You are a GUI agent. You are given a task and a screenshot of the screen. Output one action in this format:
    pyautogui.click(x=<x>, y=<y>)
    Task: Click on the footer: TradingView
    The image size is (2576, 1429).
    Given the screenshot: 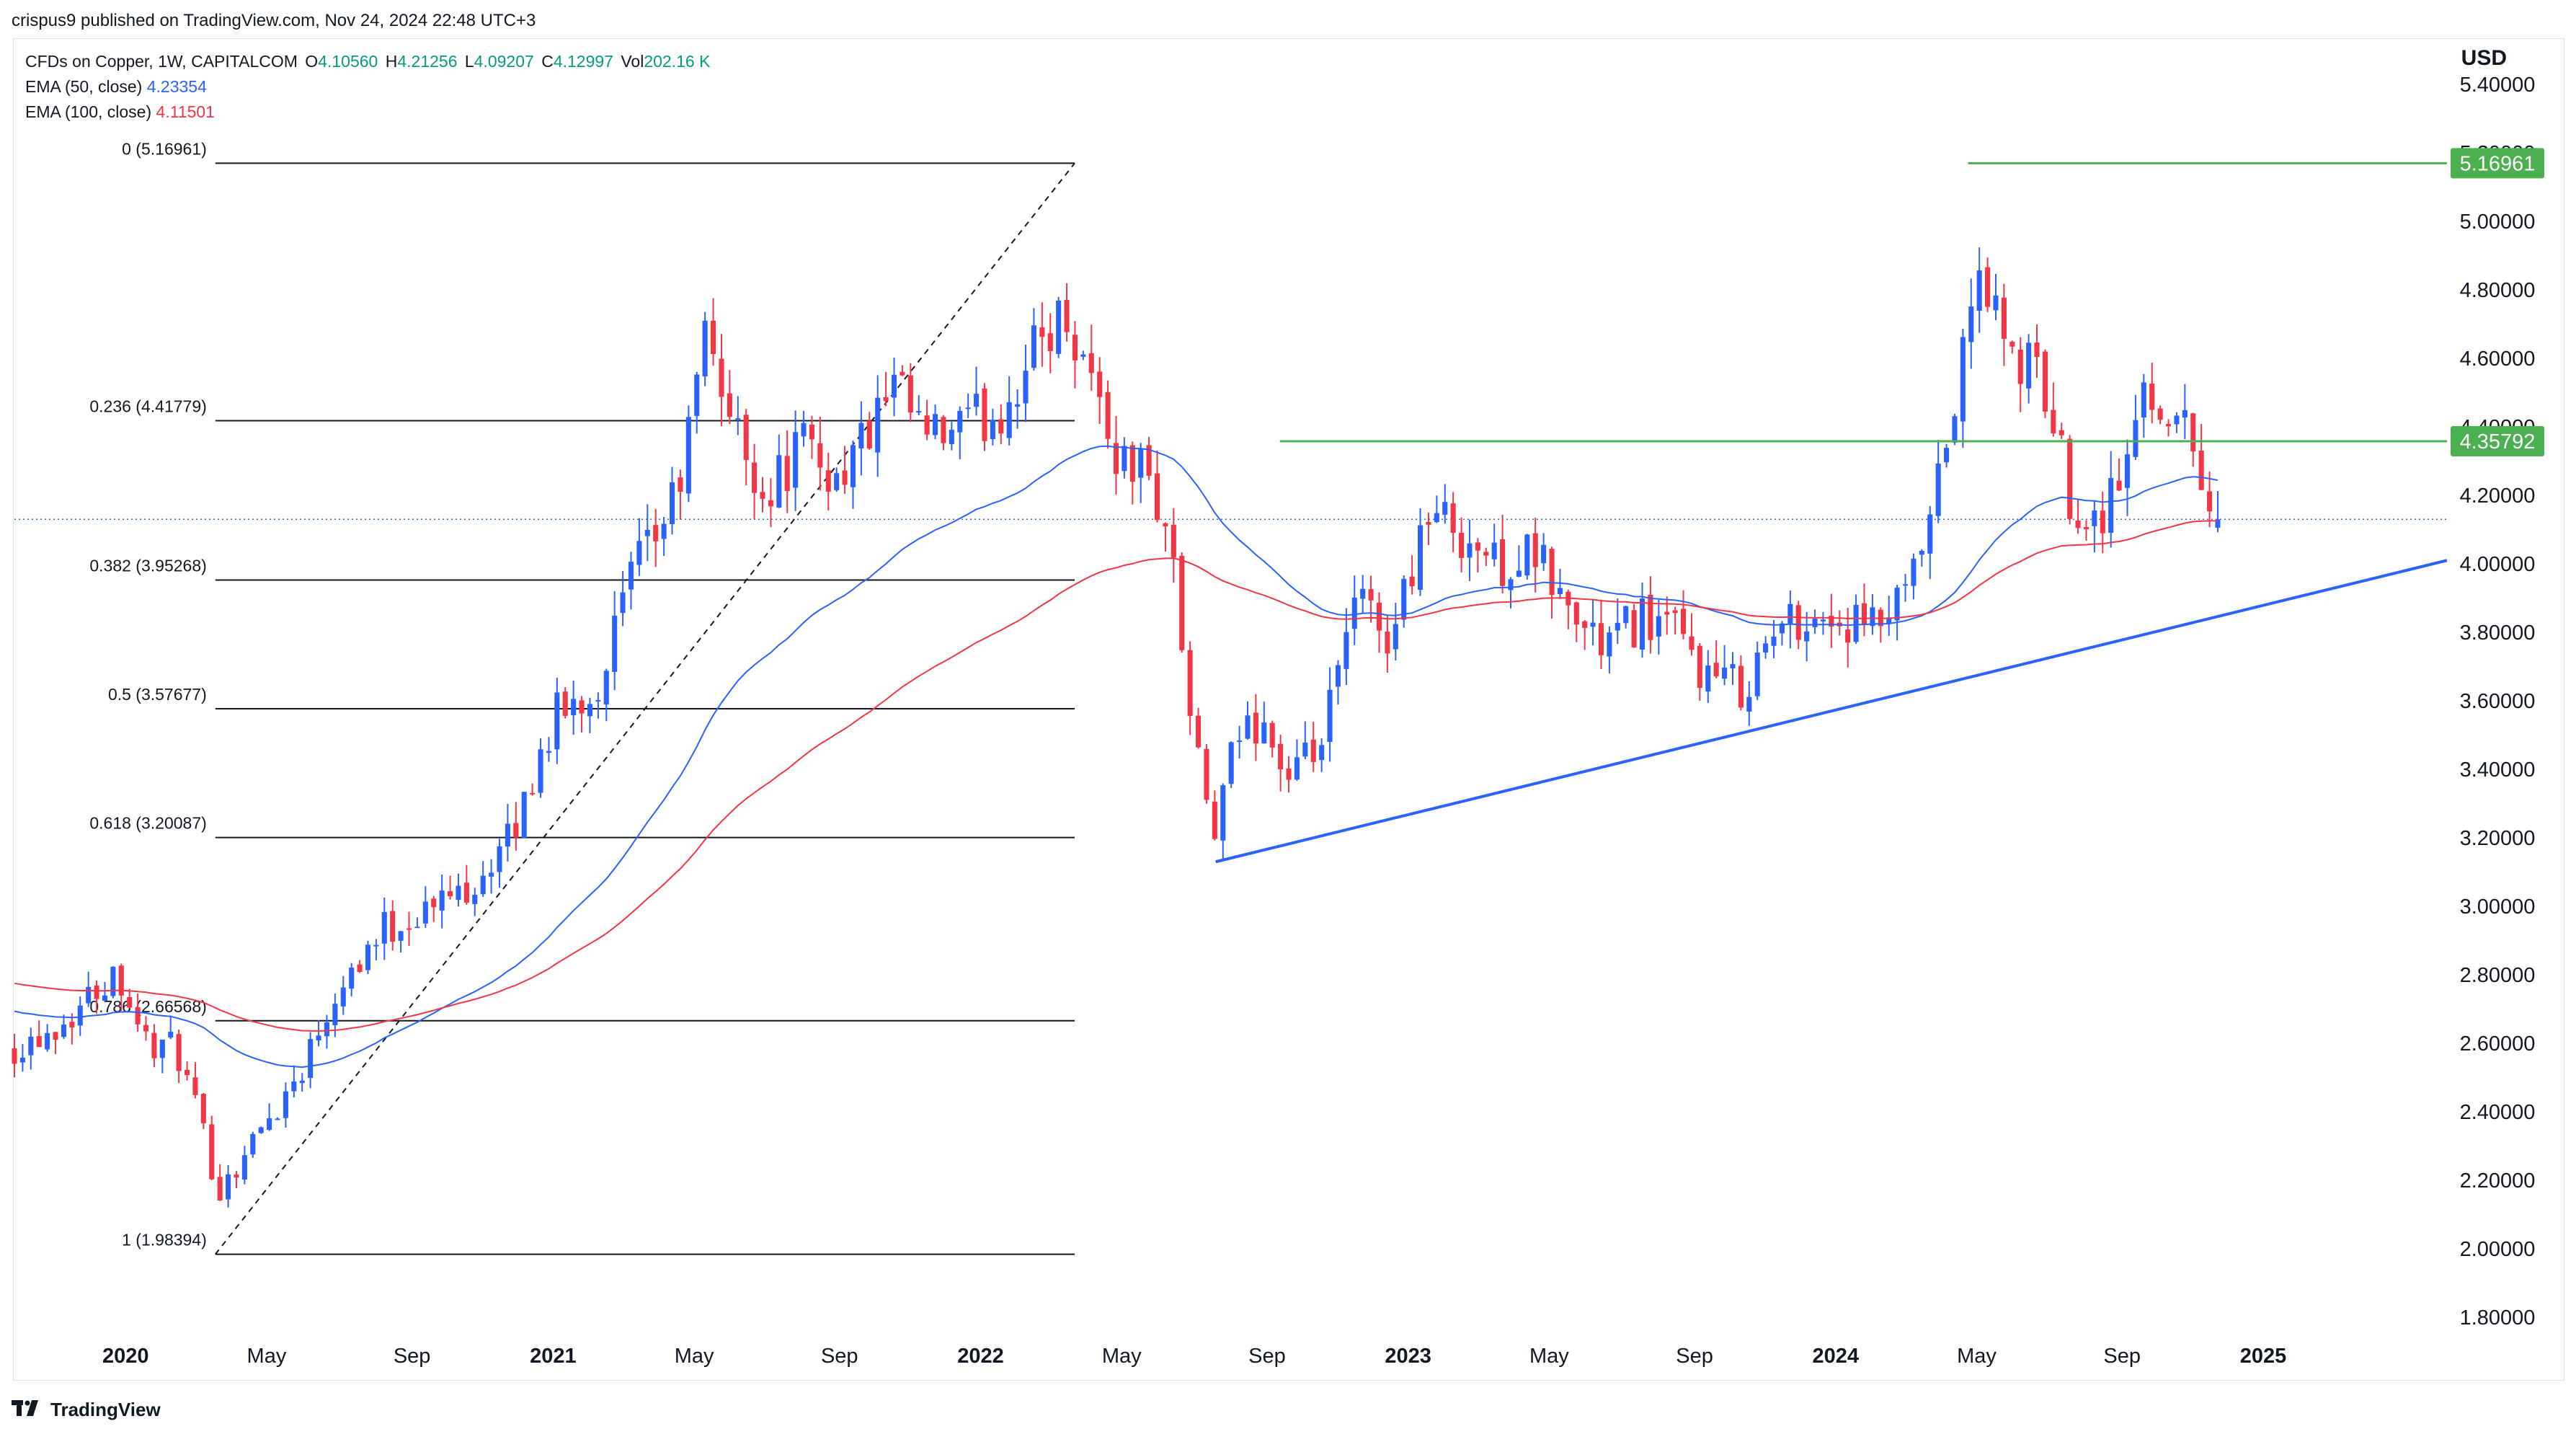 What is the action you would take?
    pyautogui.click(x=86, y=1409)
    